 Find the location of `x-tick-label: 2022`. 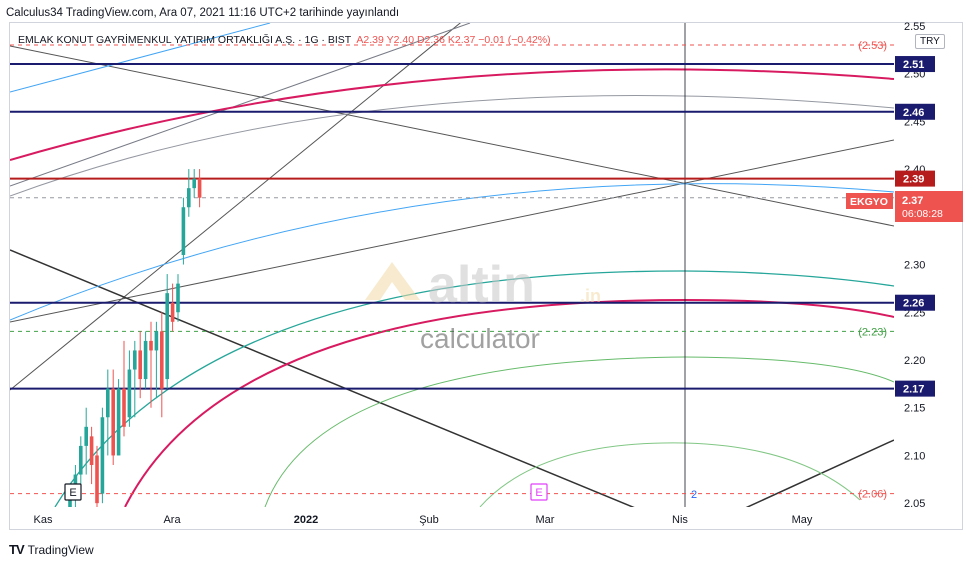

x-tick-label: 2022 is located at coordinates (306, 520).